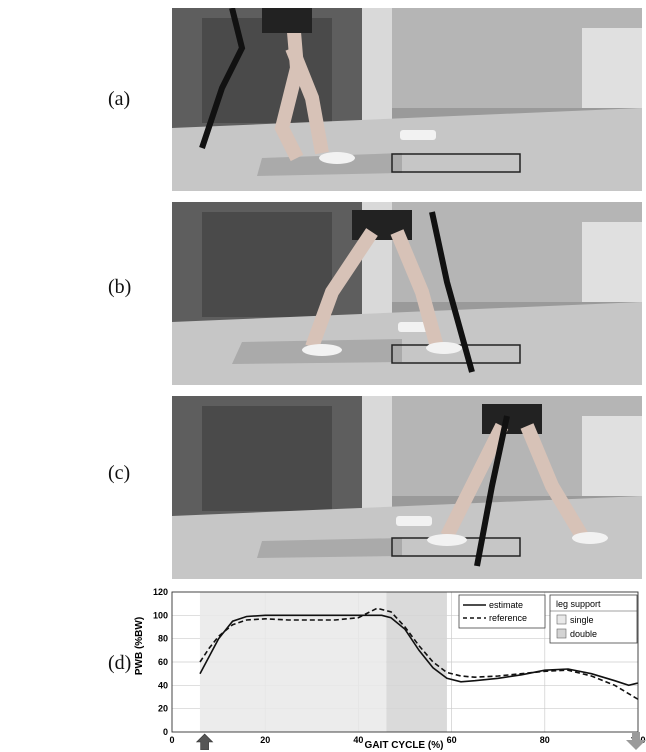  Describe the element at coordinates (171, 740) in the screenshot. I see `x-tick-label: 0` at that location.